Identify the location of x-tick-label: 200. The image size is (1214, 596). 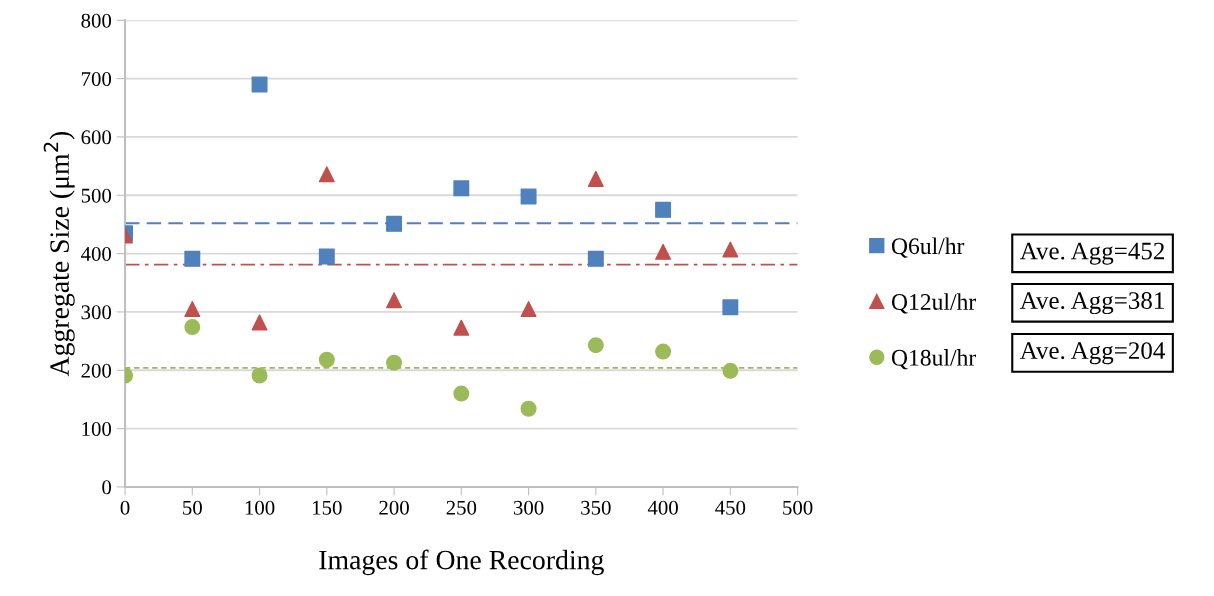
(394, 507).